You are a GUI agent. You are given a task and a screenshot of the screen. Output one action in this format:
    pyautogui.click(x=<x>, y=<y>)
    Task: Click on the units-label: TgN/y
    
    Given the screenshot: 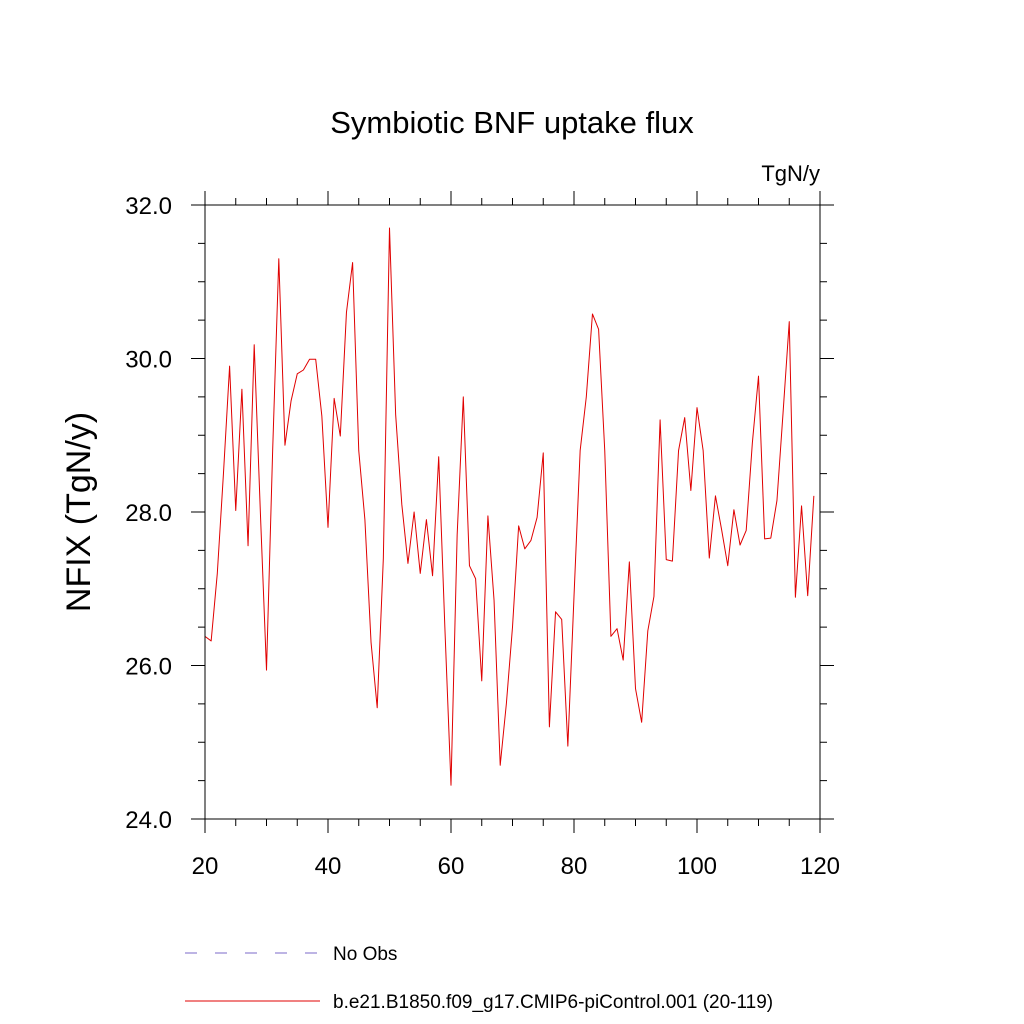 What is the action you would take?
    pyautogui.click(x=790, y=173)
    